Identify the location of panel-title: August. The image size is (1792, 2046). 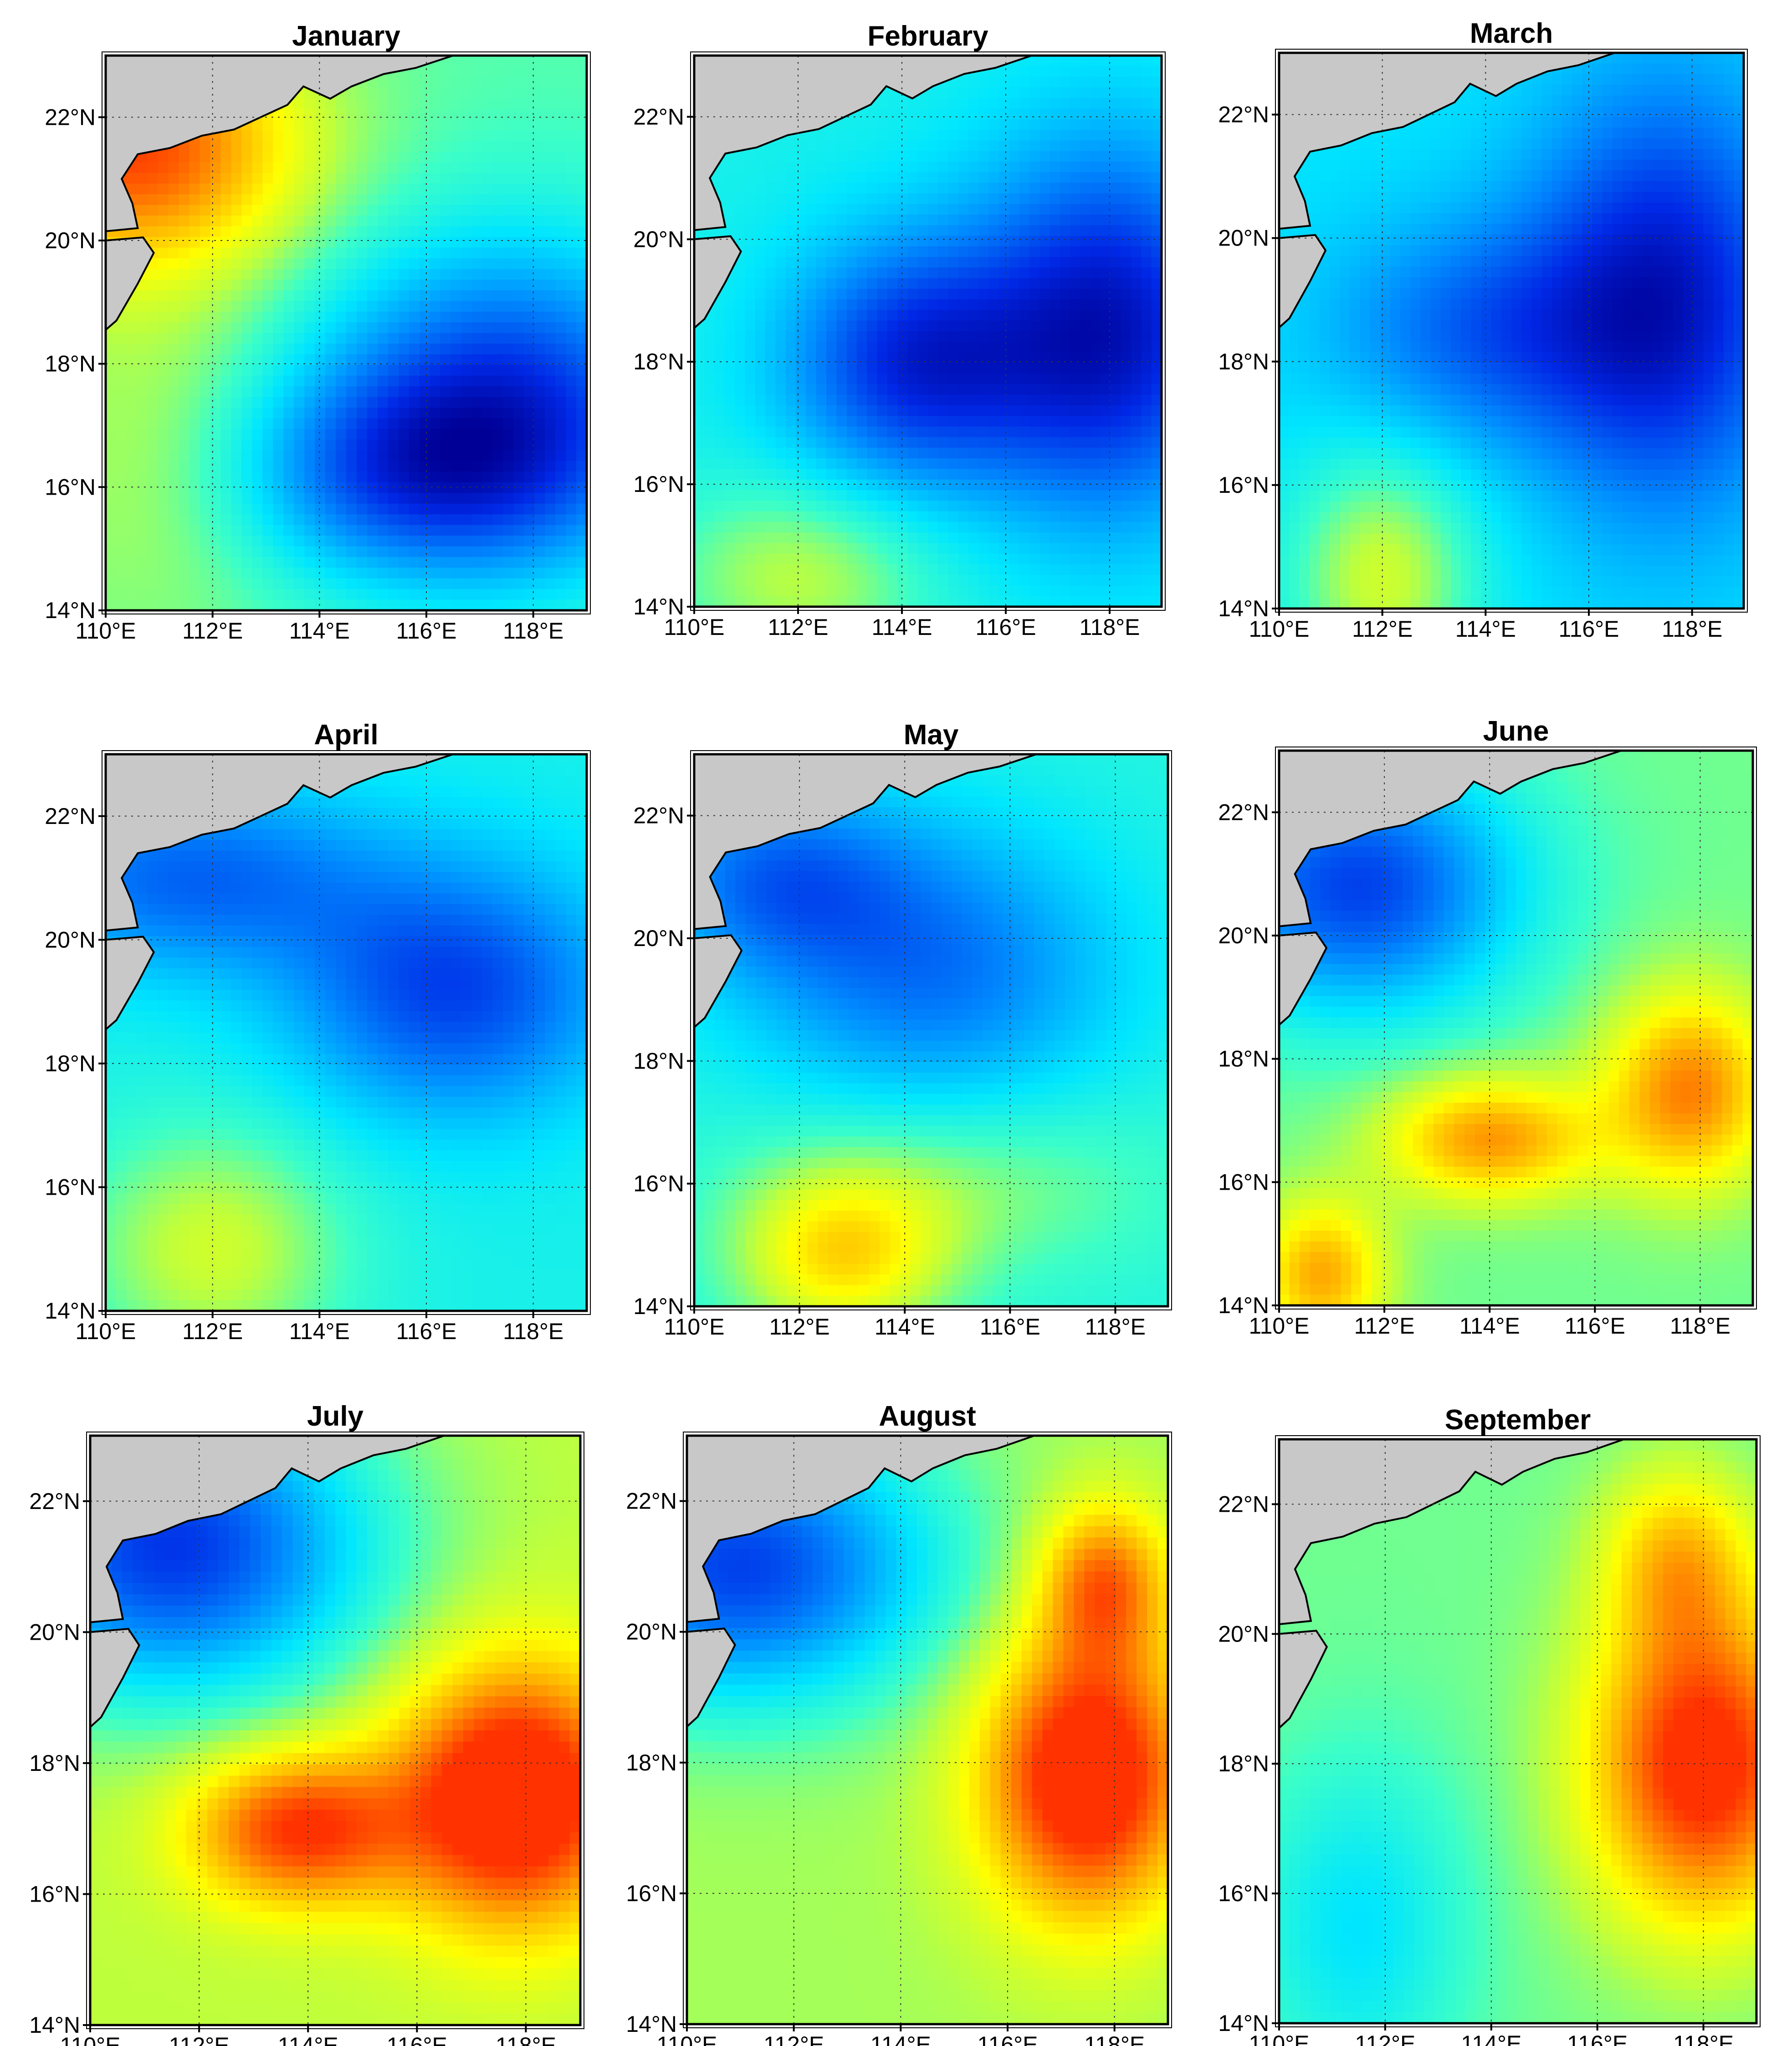
(927, 1416).